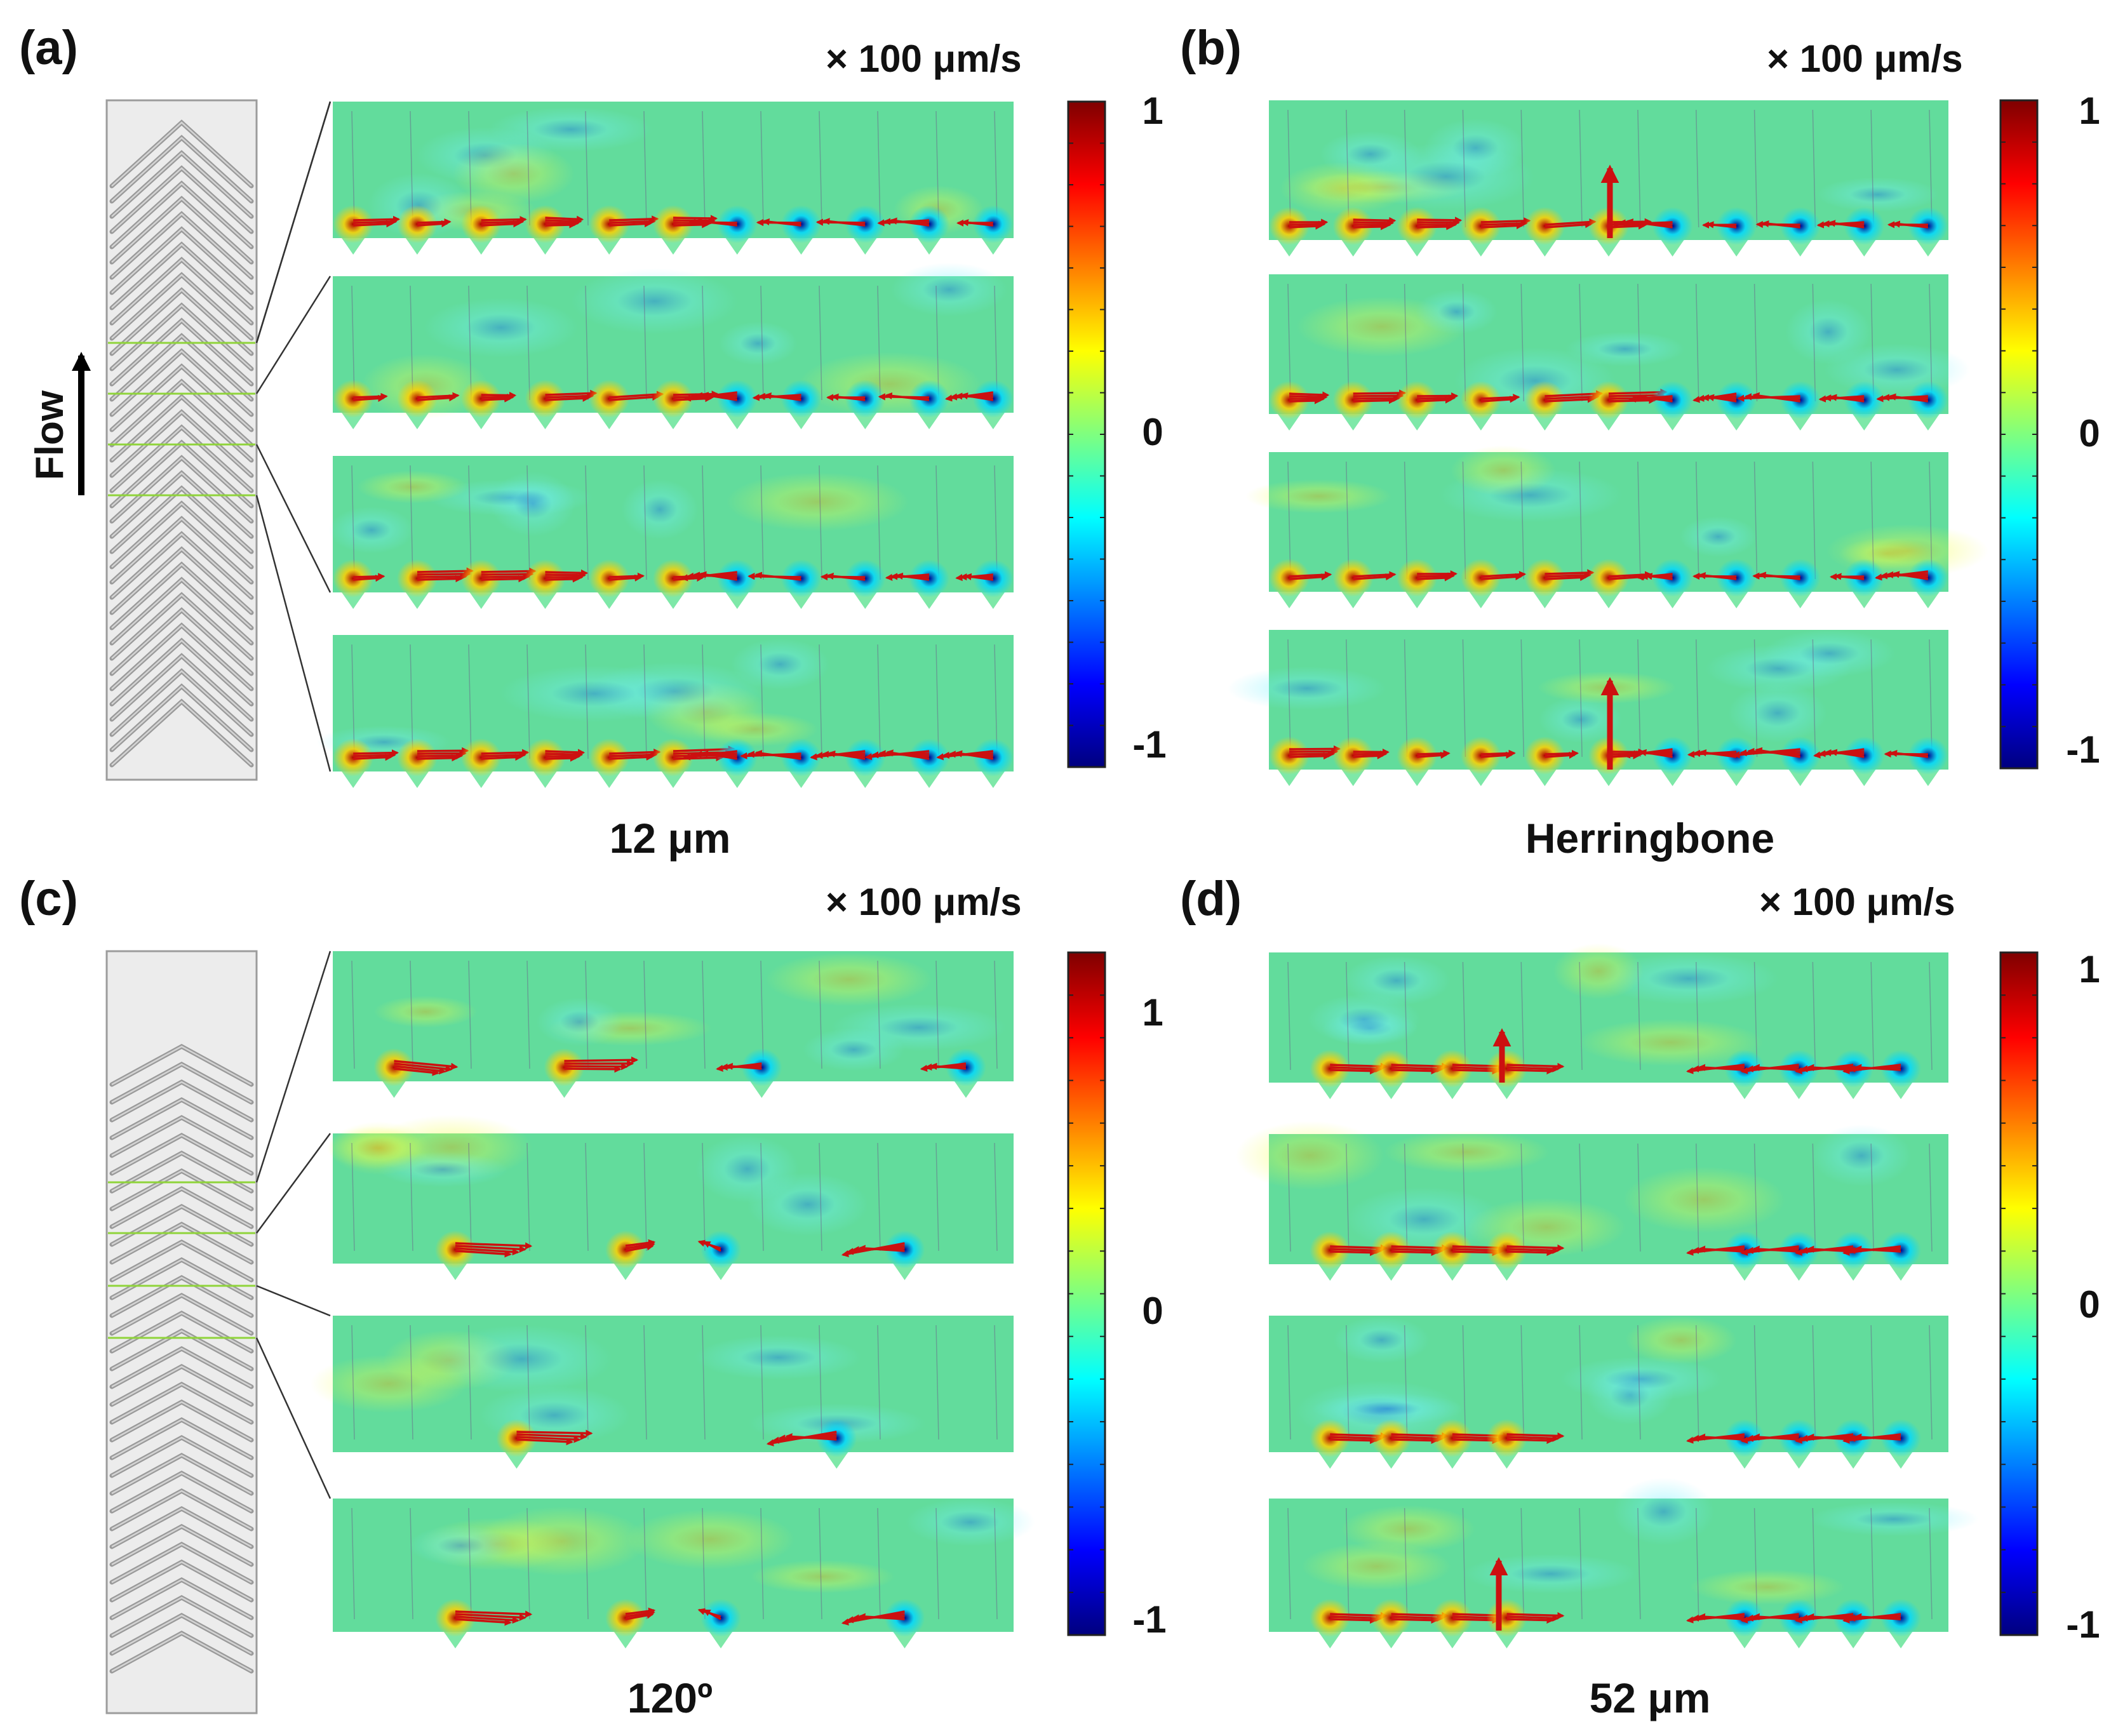 The image size is (2111, 1736). Describe the element at coordinates (1086, 1293) in the screenshot. I see `panel-c-colorbar` at that location.